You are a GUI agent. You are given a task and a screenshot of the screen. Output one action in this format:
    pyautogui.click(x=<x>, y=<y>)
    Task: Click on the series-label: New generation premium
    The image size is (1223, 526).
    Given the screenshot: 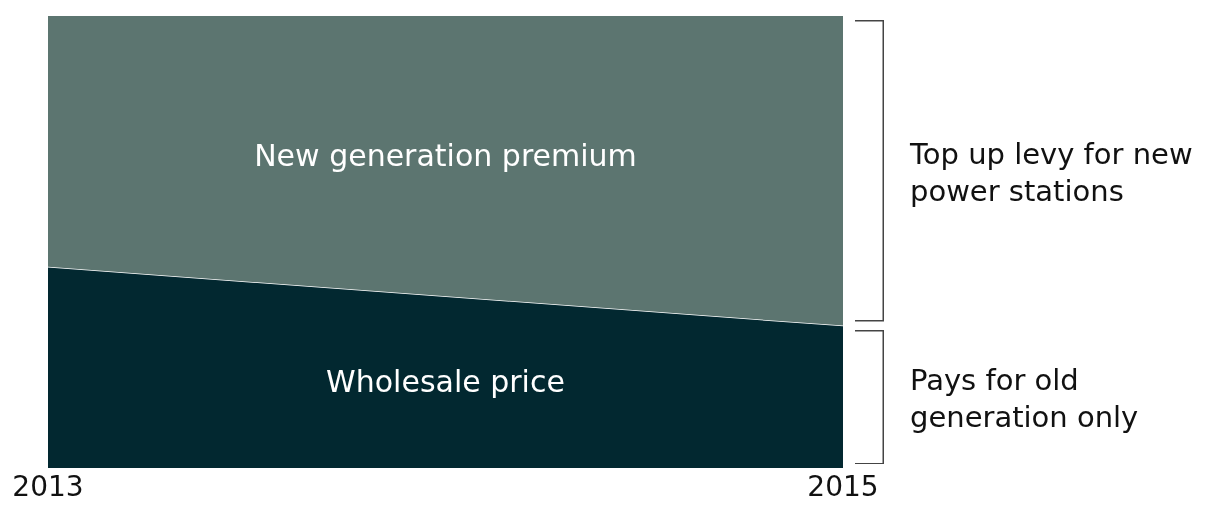 What is the action you would take?
    pyautogui.click(x=445, y=156)
    